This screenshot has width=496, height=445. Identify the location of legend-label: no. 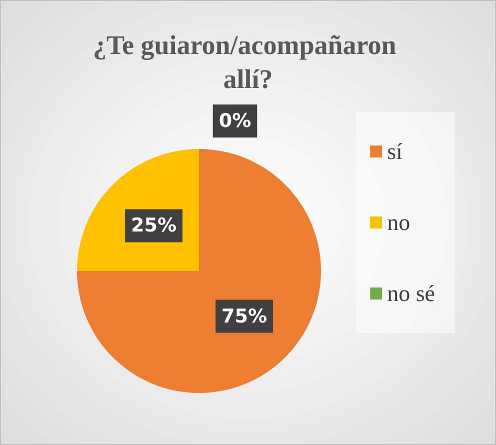
(398, 222).